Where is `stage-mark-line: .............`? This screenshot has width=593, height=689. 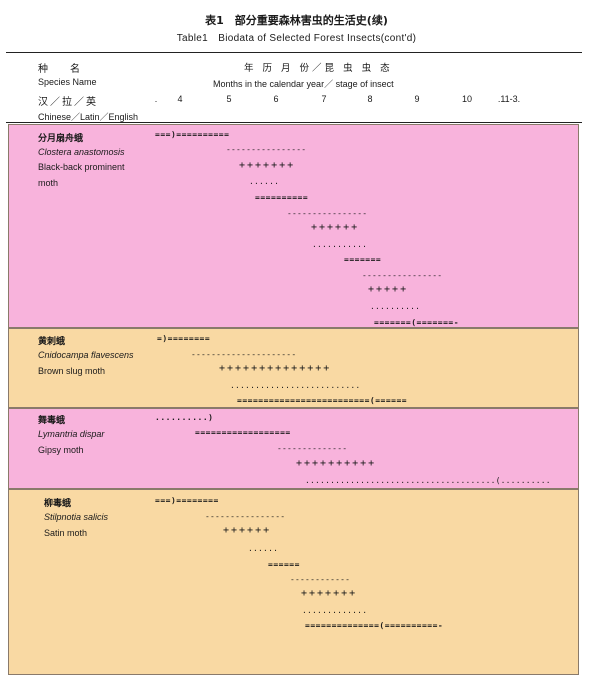
stage-mark-line: ............. is located at coordinates (335, 610).